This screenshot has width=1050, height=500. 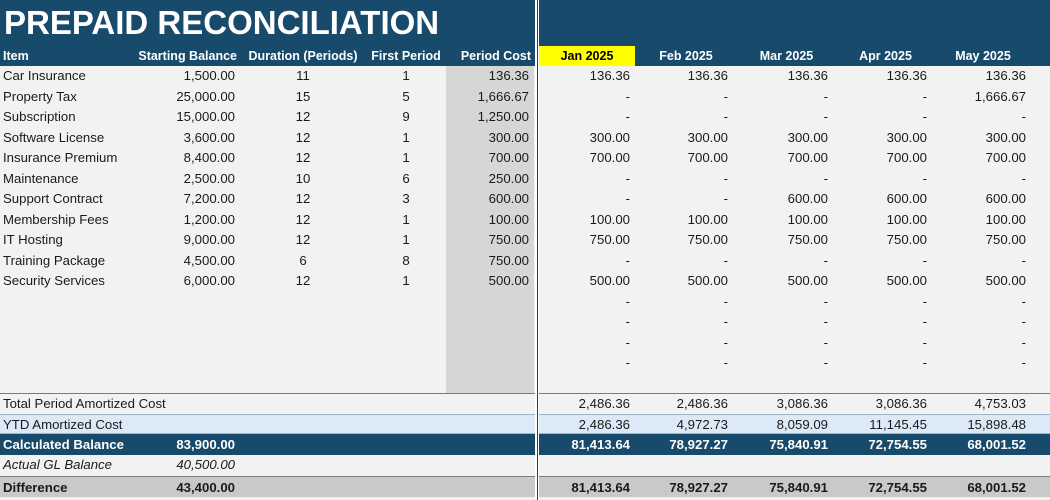 What do you see at coordinates (406, 96) in the screenshot?
I see `first-period-cell: 5` at bounding box center [406, 96].